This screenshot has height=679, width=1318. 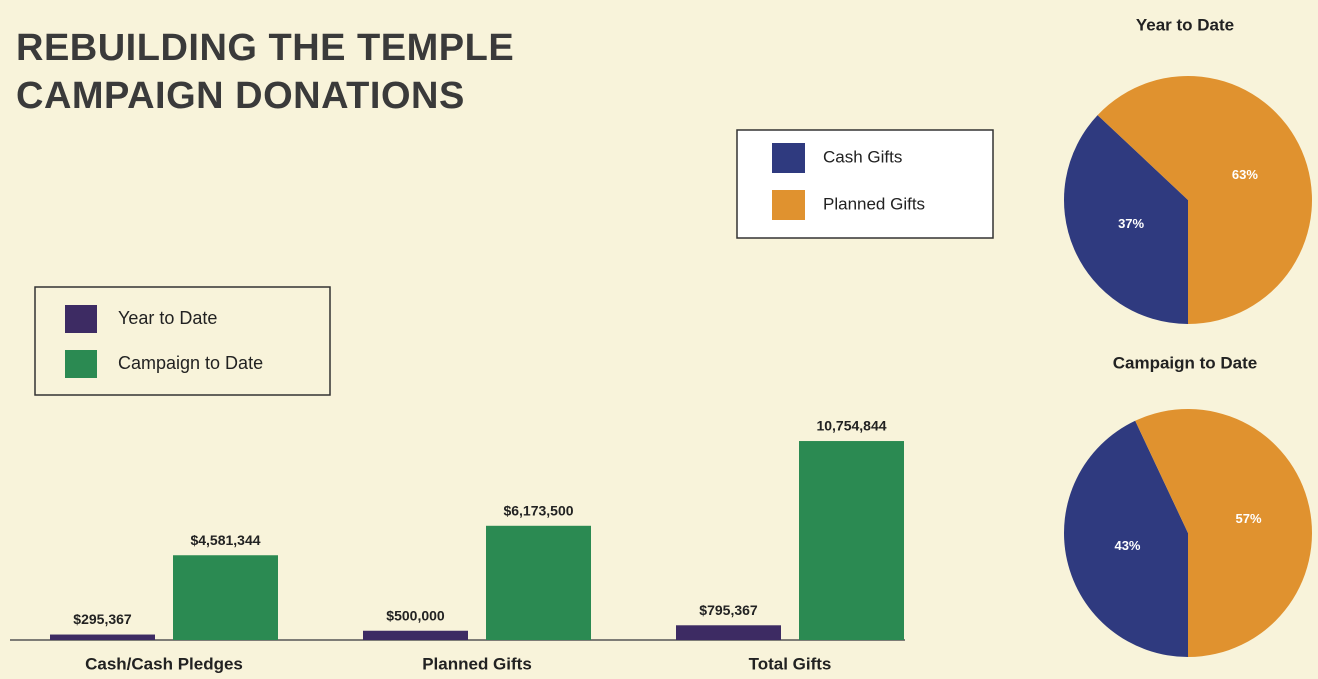 What do you see at coordinates (1248, 518) in the screenshot?
I see `data-label: 57%` at bounding box center [1248, 518].